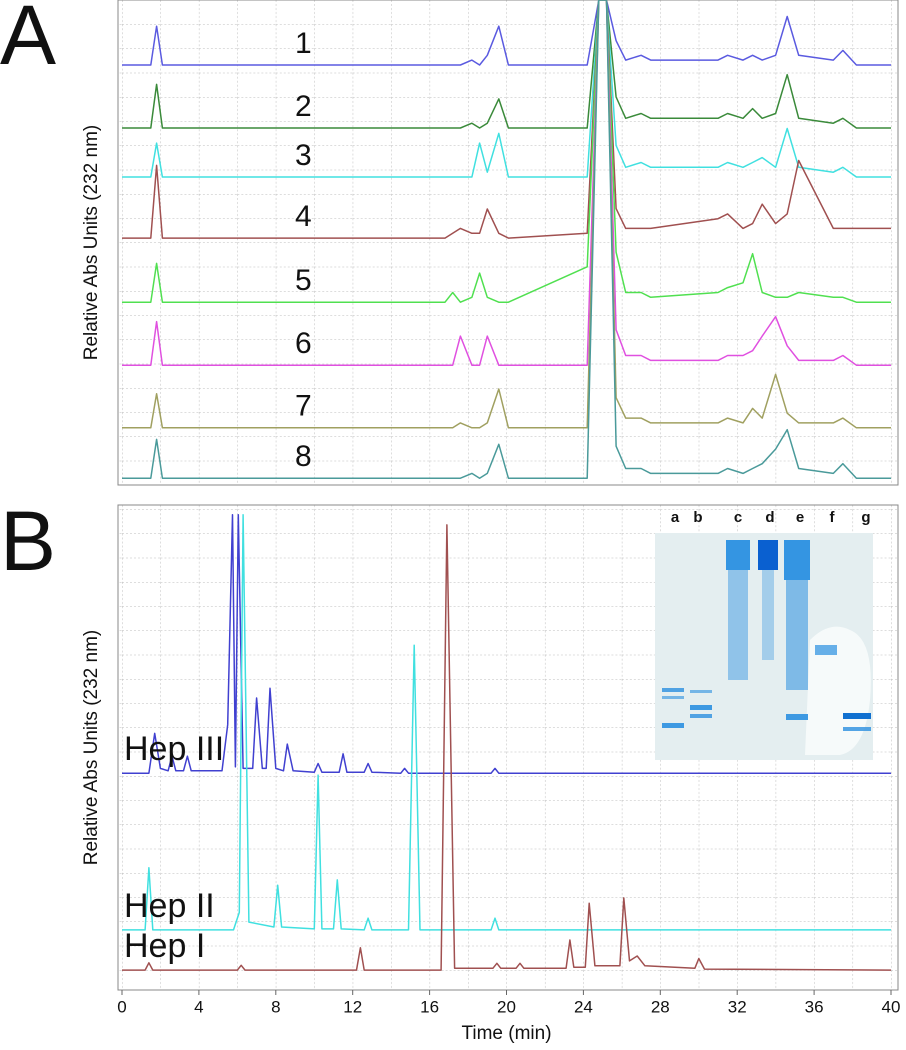 The width and height of the screenshot is (906, 1050). Describe the element at coordinates (737, 1006) in the screenshot. I see `x-tick-label: 32` at that location.